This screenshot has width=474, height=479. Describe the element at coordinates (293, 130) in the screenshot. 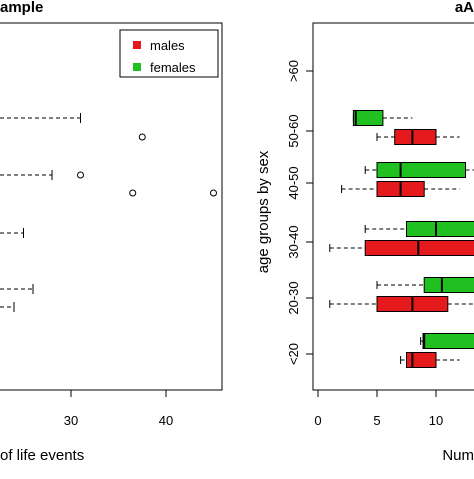

I see `right-y-tick-label-2: 50-60` at that location.